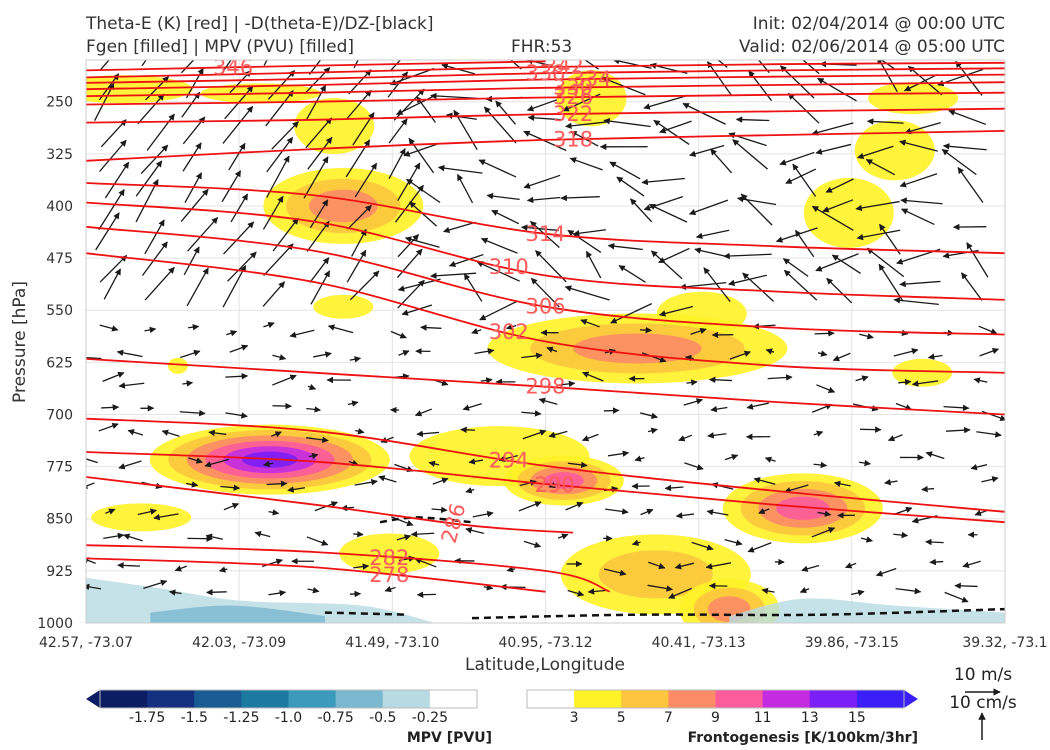 Image resolution: width=1050 pixels, height=750 pixels. What do you see at coordinates (803, 508) in the screenshot?
I see `fgen-fill-area` at bounding box center [803, 508].